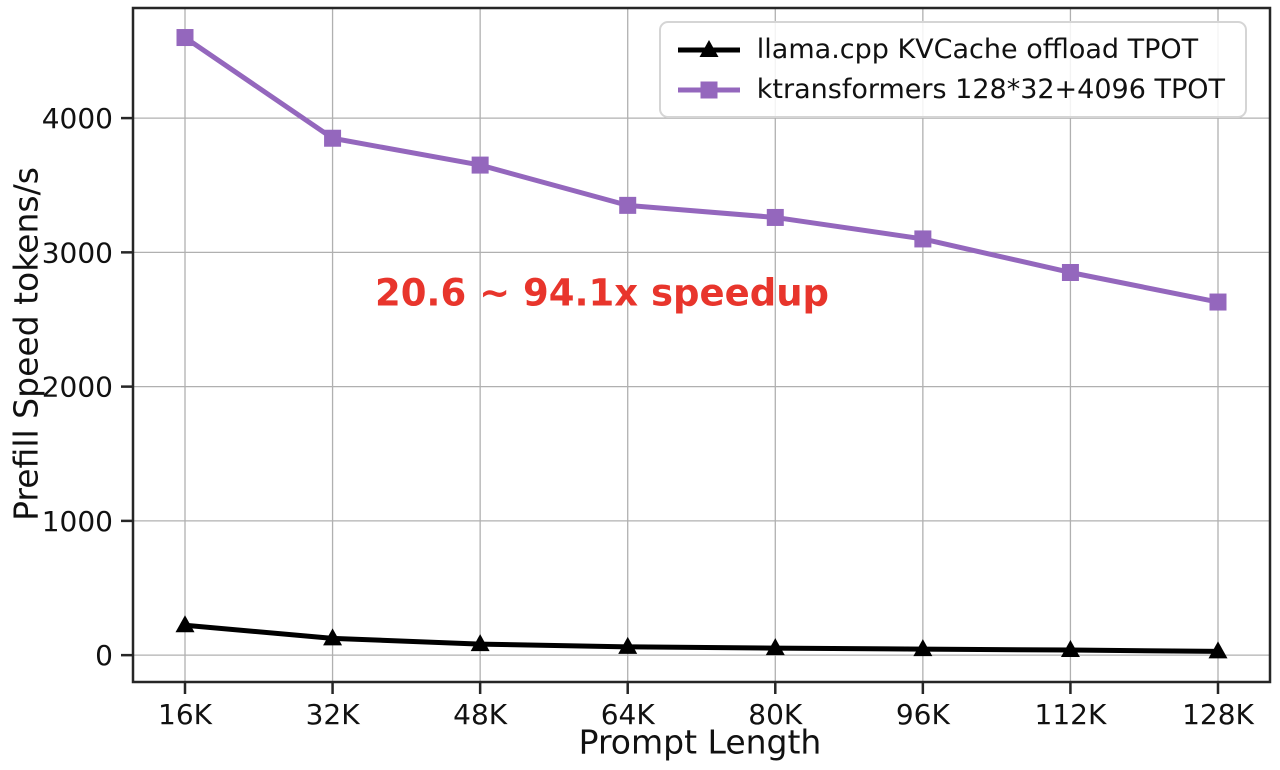 The image size is (1280, 770). Describe the element at coordinates (77, 118) in the screenshot. I see `y-tick-label: 4000` at that location.